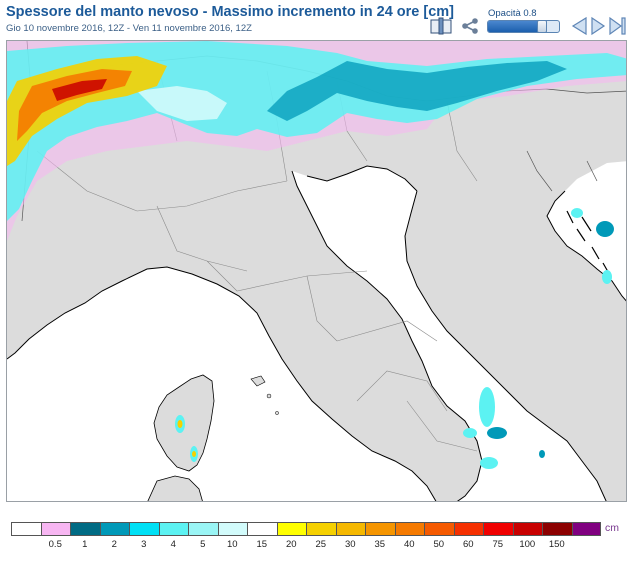 The width and height of the screenshot is (639, 562). What do you see at coordinates (182, 103) in the screenshot?
I see `snow-layer-cyan-light` at bounding box center [182, 103].